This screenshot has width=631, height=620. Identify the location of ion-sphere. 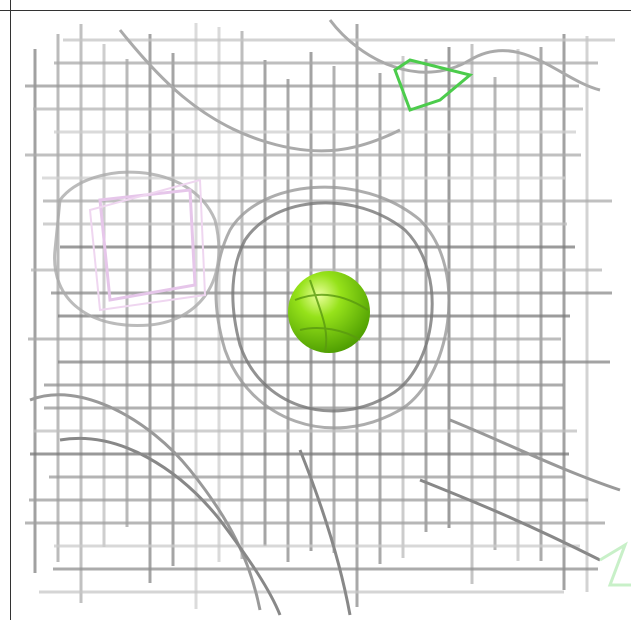
(329, 312).